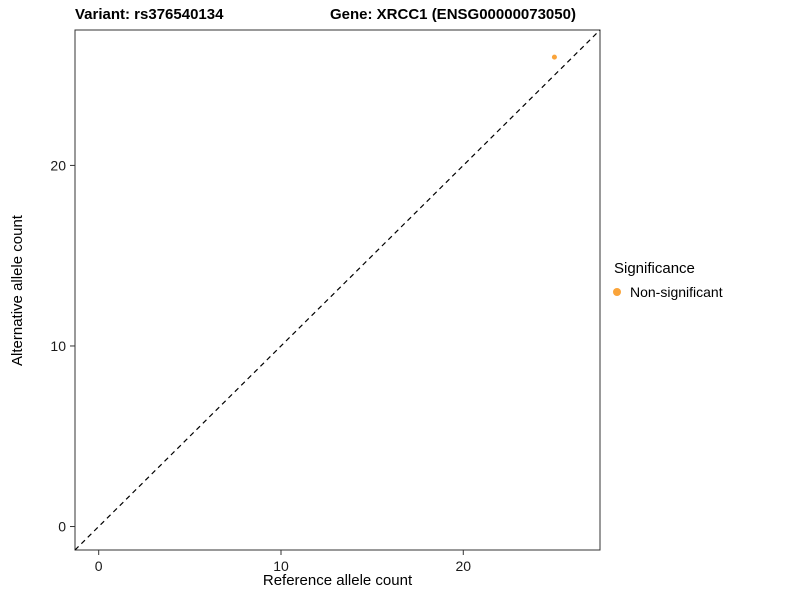 This screenshot has height=600, width=800. I want to click on y-tick-label: 20, so click(58, 165).